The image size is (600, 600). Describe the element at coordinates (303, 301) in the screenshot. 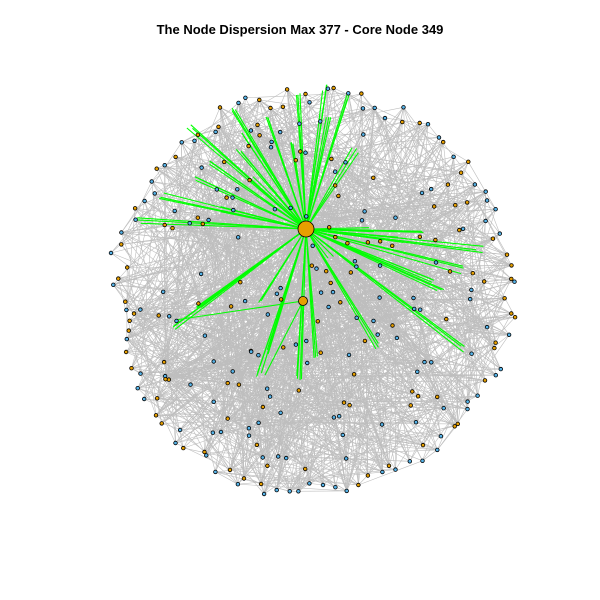

I see `secondary-node` at that location.